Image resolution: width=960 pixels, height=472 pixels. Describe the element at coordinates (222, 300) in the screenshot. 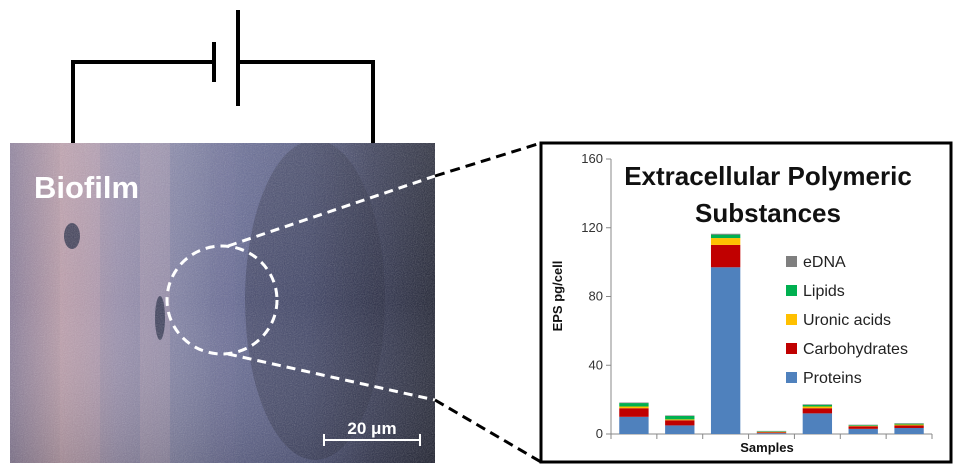

I see `zoom-region-circle` at that location.